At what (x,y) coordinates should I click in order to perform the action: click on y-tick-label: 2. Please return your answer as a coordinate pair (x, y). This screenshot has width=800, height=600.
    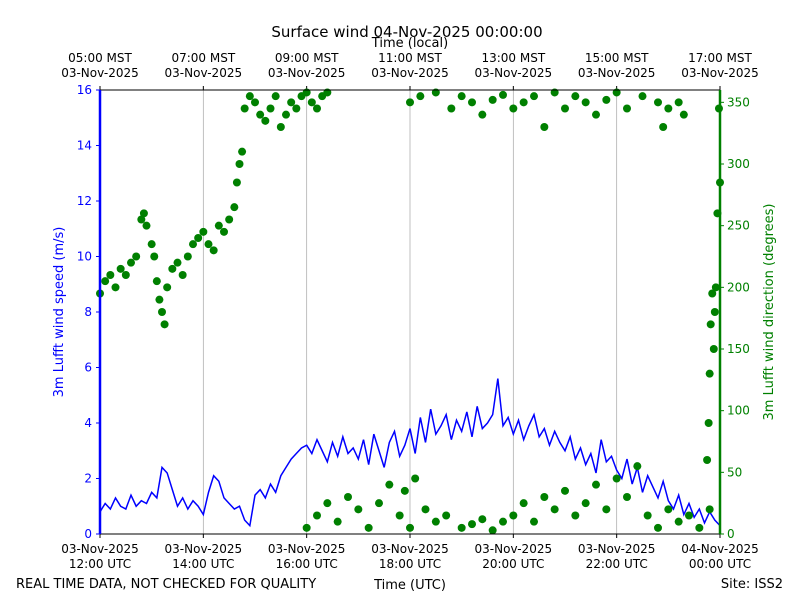
    Looking at the image, I should click on (88, 479).